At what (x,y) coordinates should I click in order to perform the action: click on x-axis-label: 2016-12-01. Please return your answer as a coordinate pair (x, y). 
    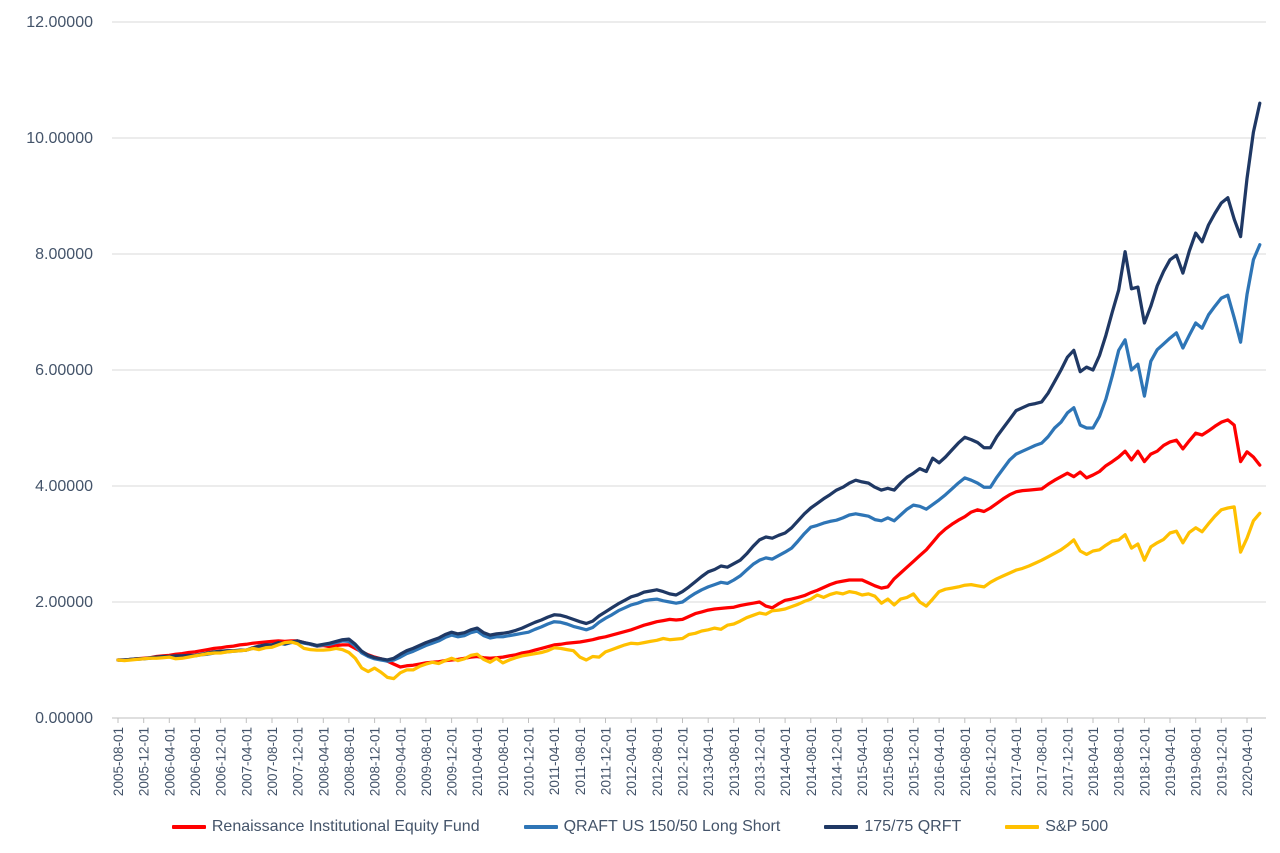
    Looking at the image, I should click on (990, 761).